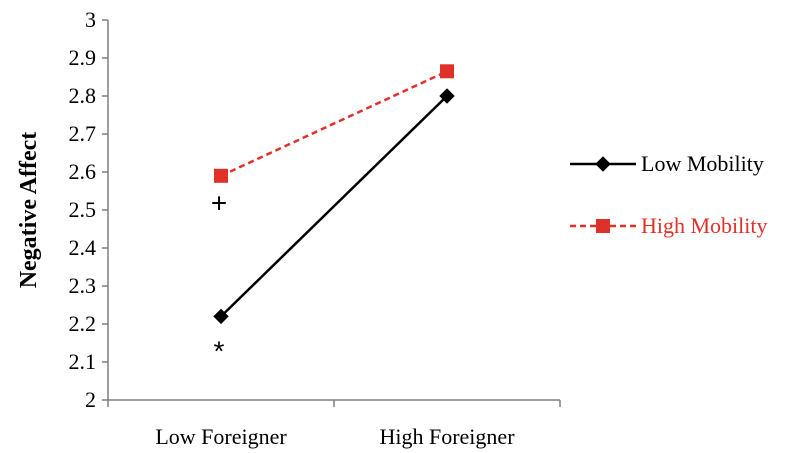  Describe the element at coordinates (83, 57) in the screenshot. I see `y-tick-label: 2.9` at that location.